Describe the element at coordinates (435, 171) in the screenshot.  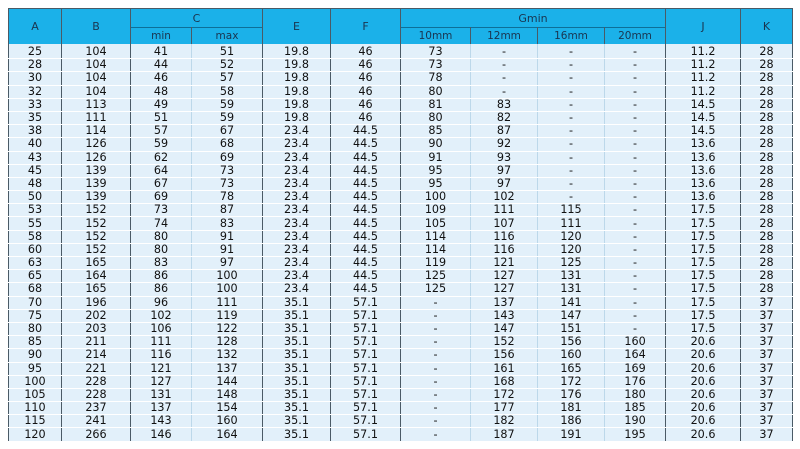
I see `cell-g-10mm: 95` at that location.